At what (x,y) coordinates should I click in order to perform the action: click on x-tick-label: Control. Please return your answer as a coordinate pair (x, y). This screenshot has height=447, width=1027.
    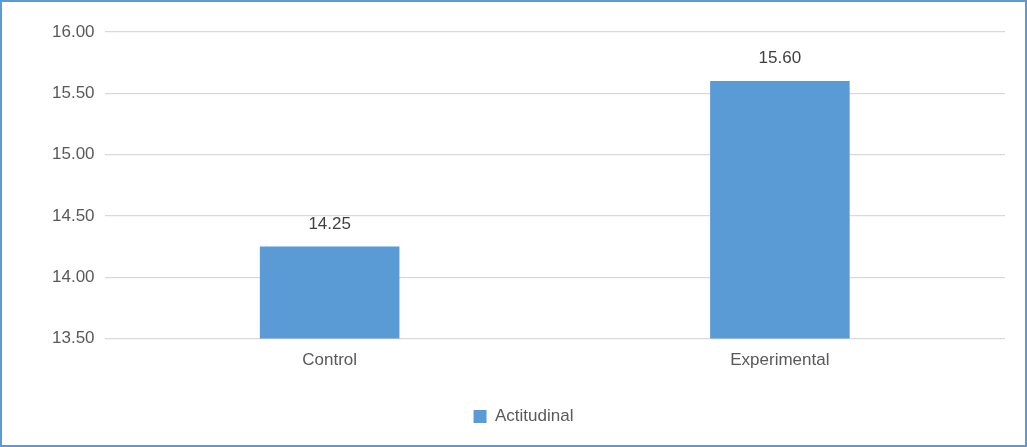
    Looking at the image, I should click on (330, 360).